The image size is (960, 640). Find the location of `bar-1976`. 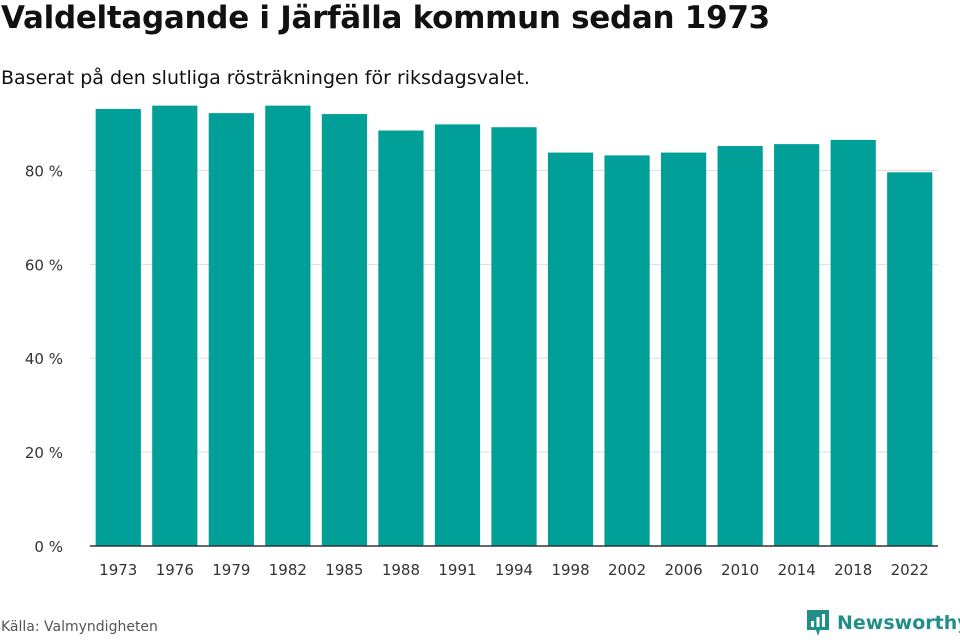

bar-1976 is located at coordinates (175, 326).